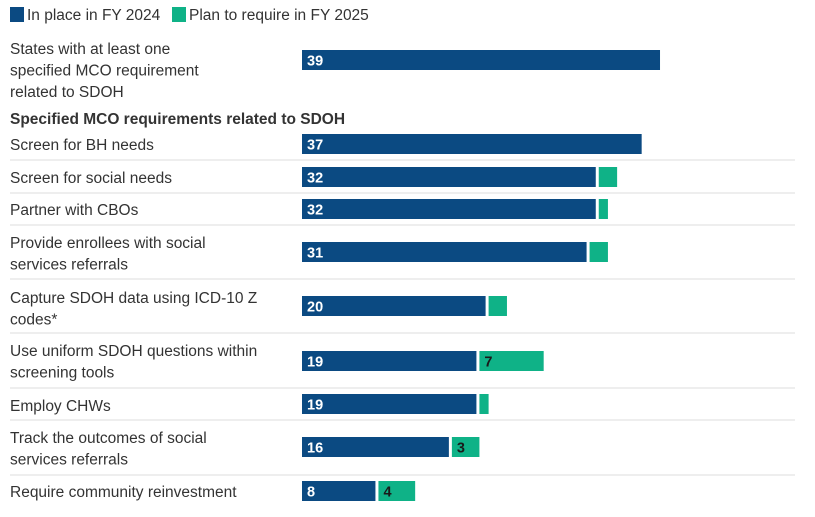 The width and height of the screenshot is (815, 517). Describe the element at coordinates (315, 449) in the screenshot. I see `row-8-value-in-place: 16` at that location.